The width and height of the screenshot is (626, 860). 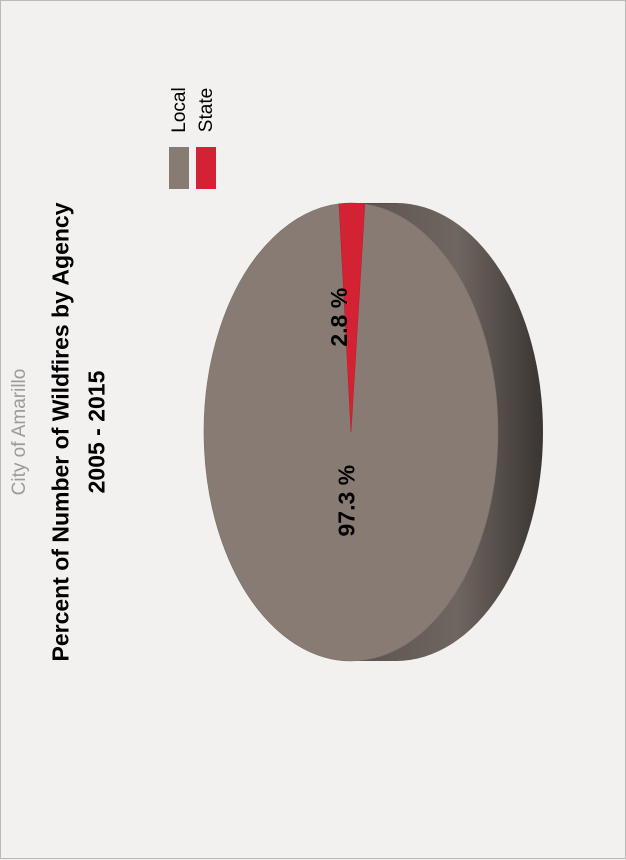 What do you see at coordinates (339, 317) in the screenshot?
I see `data-label-state: 2.8 %` at bounding box center [339, 317].